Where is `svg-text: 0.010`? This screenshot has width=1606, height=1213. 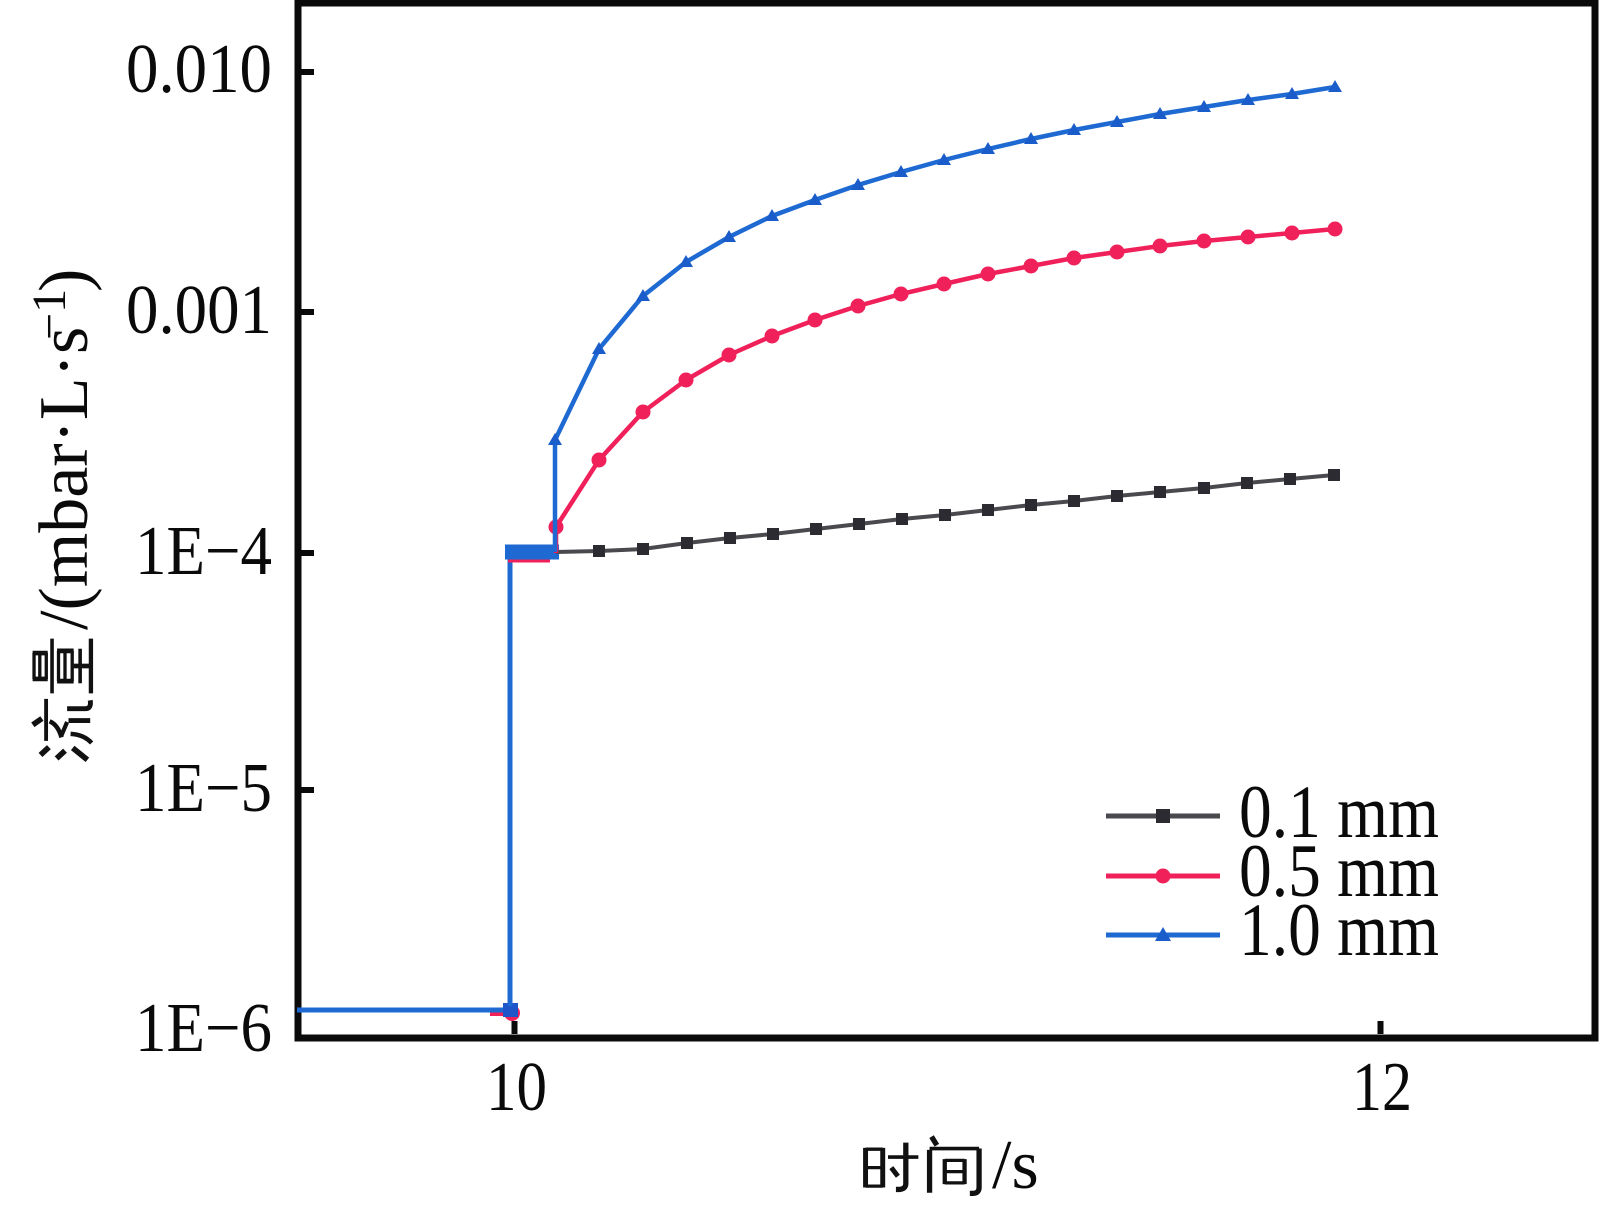
svg-text: 0.010 is located at coordinates (199, 69).